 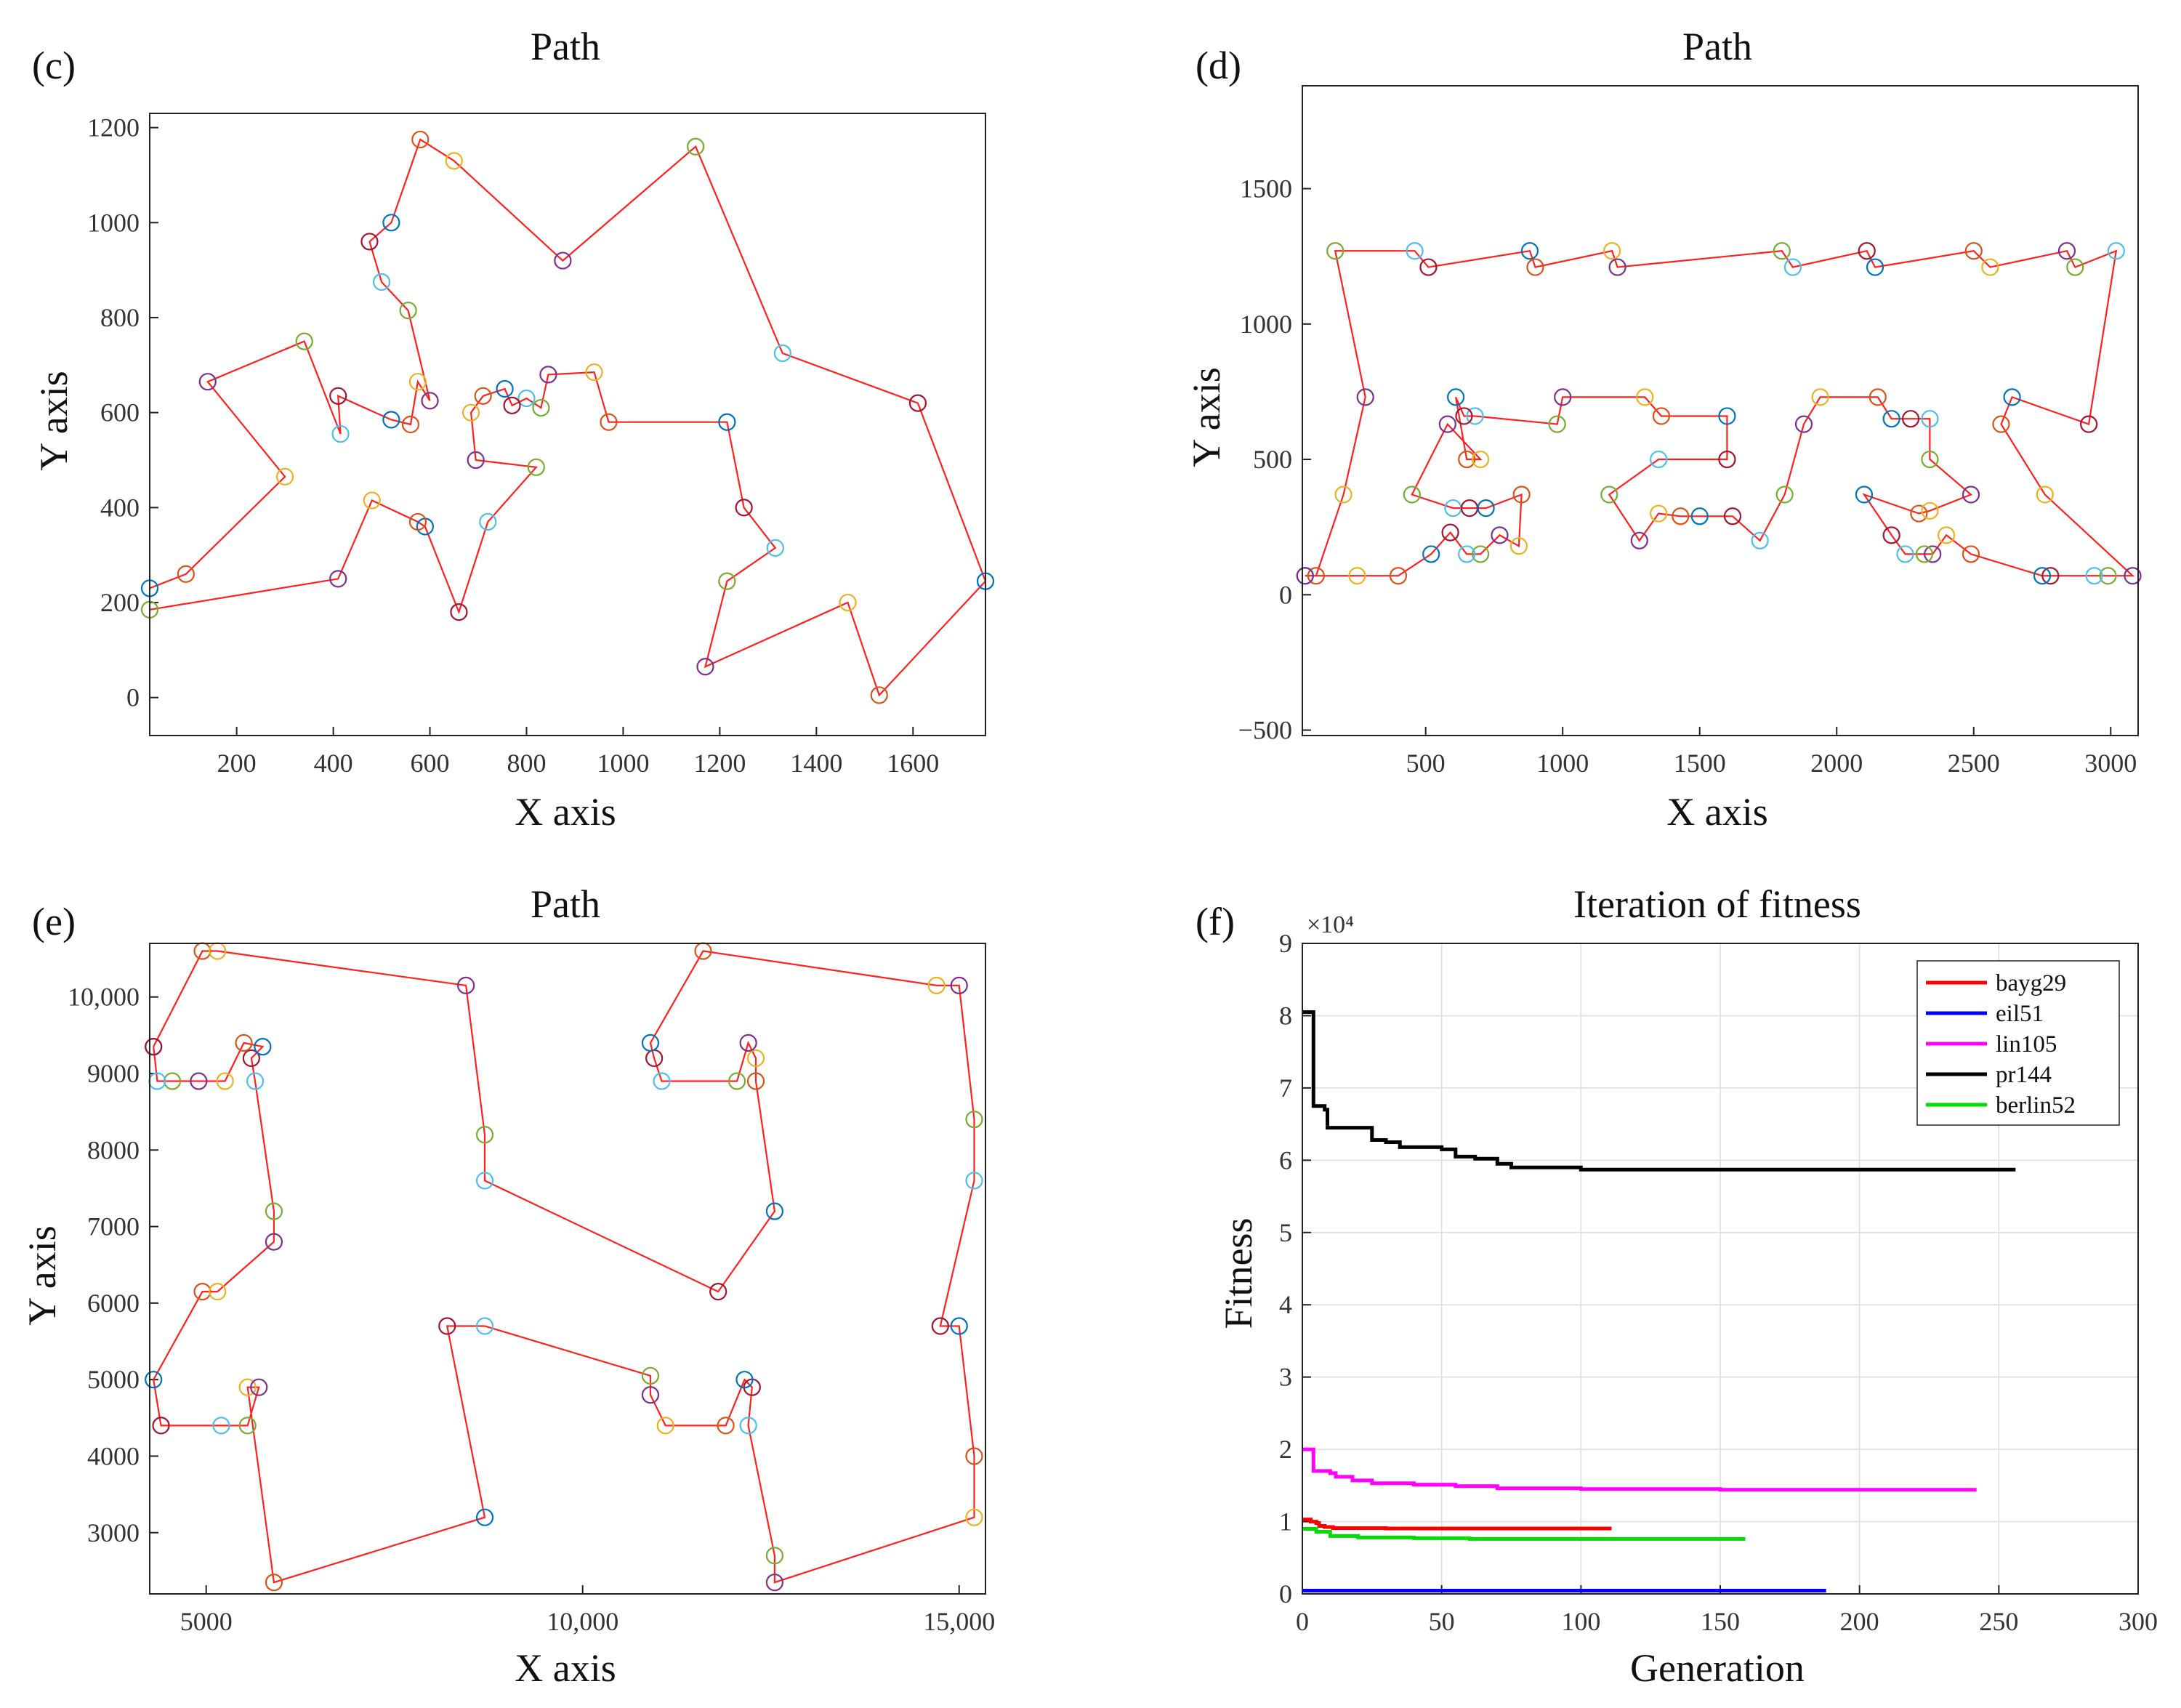 What do you see at coordinates (2020, 1014) in the screenshot?
I see `legend-label-eil51: eil51` at bounding box center [2020, 1014].